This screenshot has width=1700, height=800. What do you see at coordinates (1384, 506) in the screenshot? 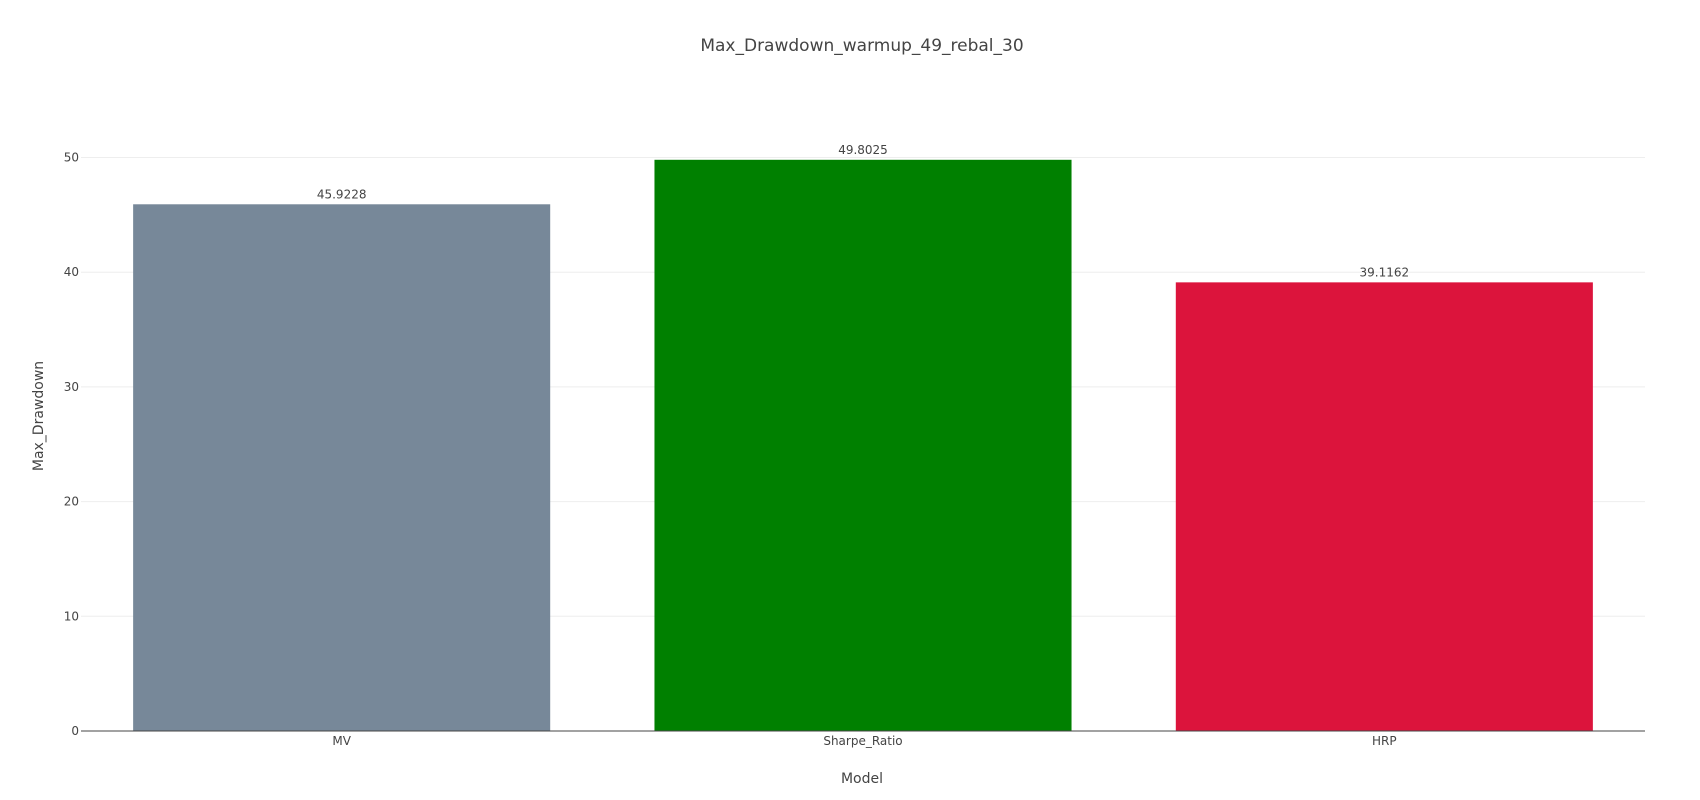
I see `bar` at bounding box center [1384, 506].